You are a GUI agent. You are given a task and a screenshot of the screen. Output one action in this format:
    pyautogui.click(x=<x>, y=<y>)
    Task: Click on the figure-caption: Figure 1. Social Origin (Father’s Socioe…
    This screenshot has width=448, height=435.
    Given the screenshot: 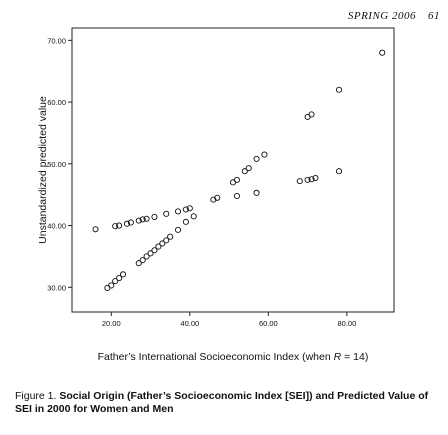 What is the action you would take?
    pyautogui.click(x=227, y=402)
    